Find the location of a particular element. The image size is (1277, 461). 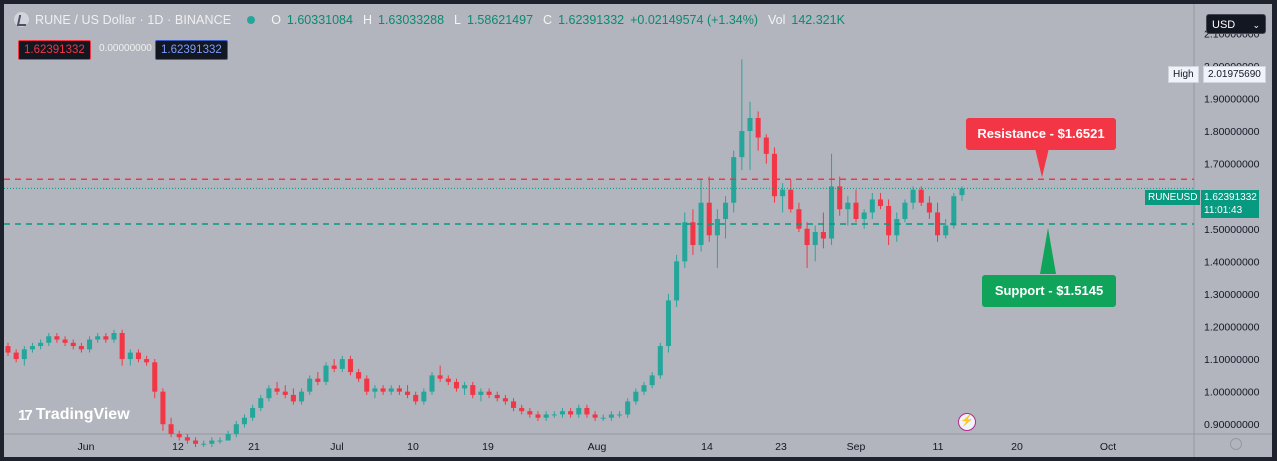

time-tick-label: Jun is located at coordinates (86, 447).